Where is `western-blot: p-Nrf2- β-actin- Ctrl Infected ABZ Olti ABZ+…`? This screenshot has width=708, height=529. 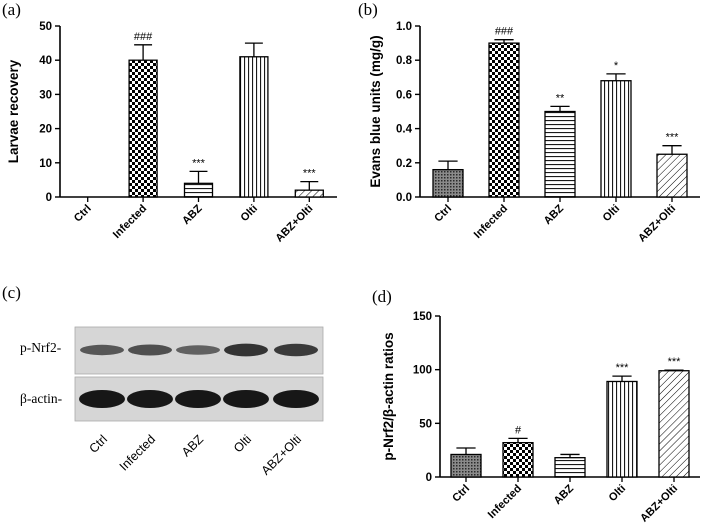 western-blot: p-Nrf2- β-actin- Ctrl Infected ABZ Olti ABZ+… is located at coordinates (172, 402).